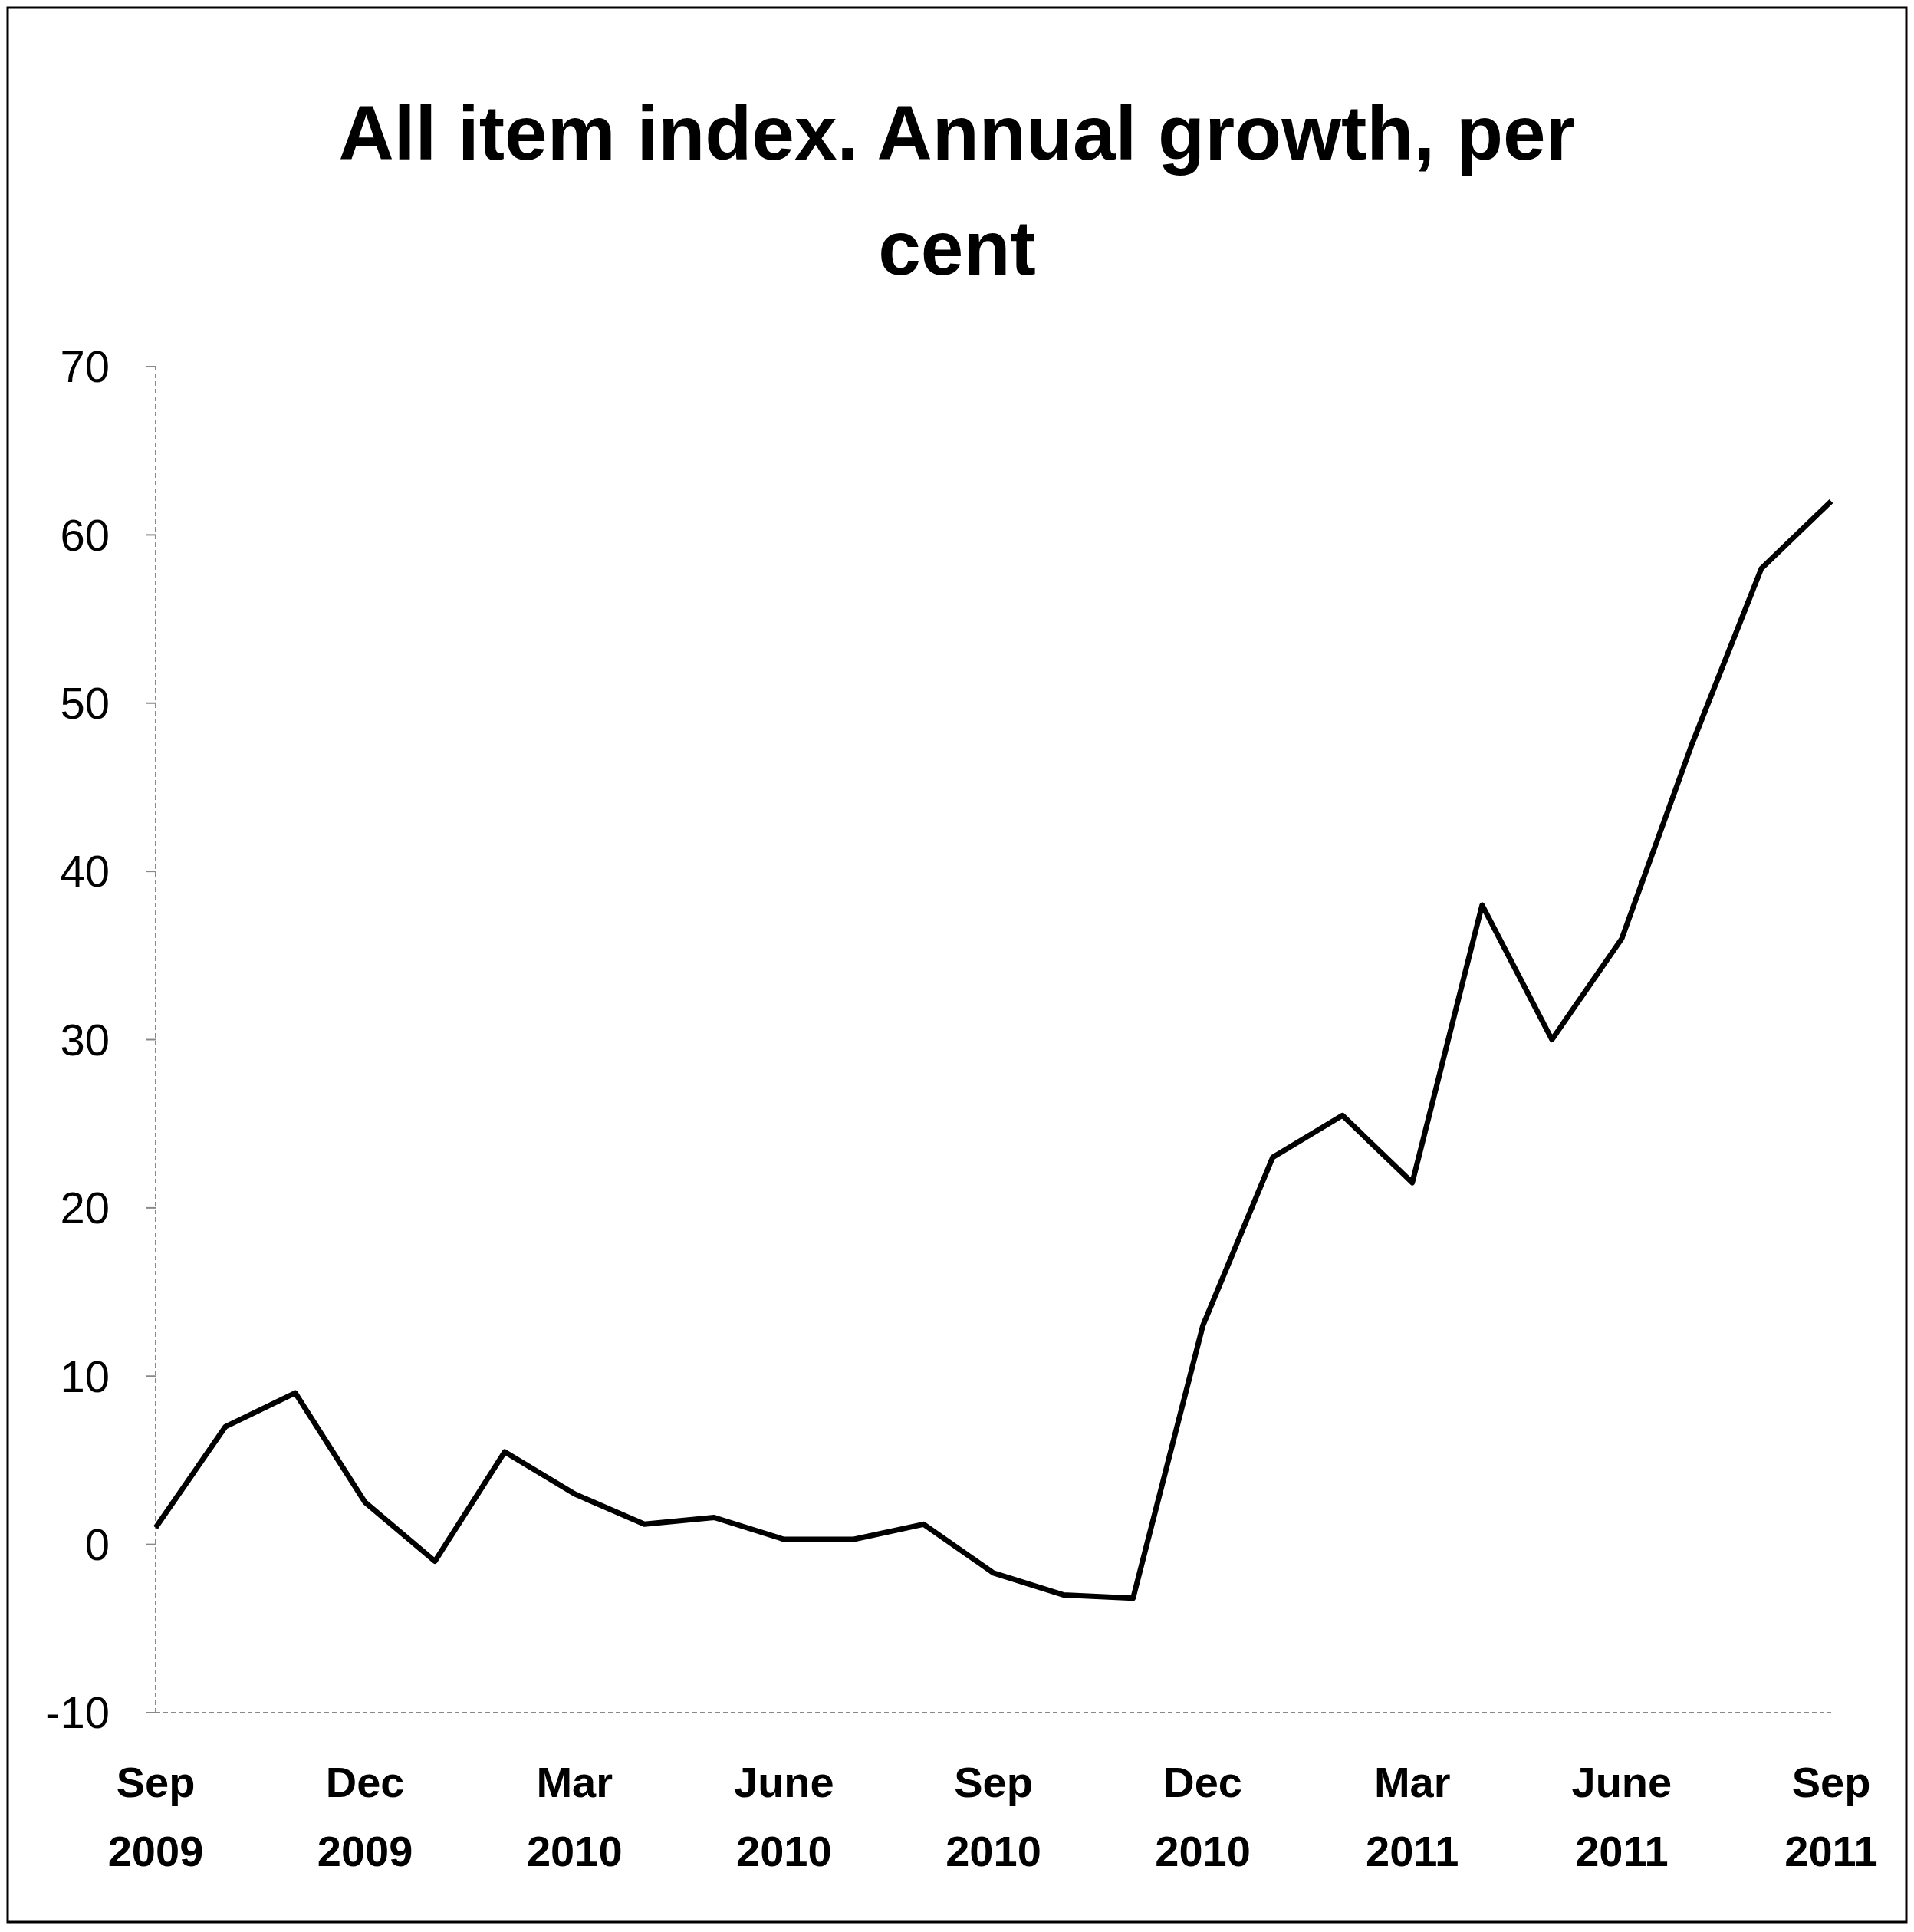 The width and height of the screenshot is (1914, 1932). What do you see at coordinates (1412, 1816) in the screenshot?
I see `x-tick-label: Mar 2011` at bounding box center [1412, 1816].